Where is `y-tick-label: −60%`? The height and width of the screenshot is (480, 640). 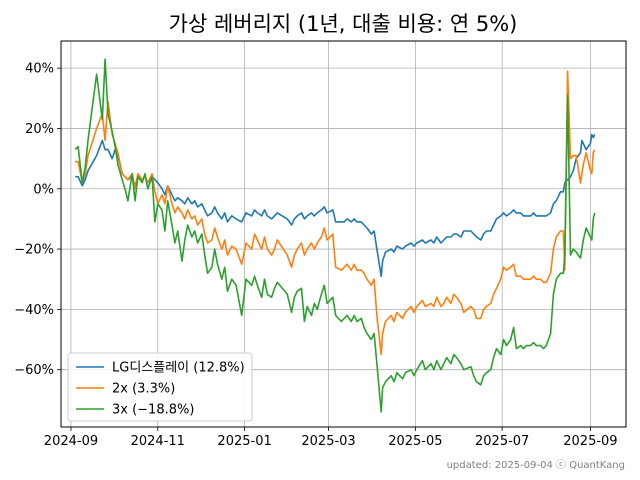 y-tick-label: −60% is located at coordinates (34, 370).